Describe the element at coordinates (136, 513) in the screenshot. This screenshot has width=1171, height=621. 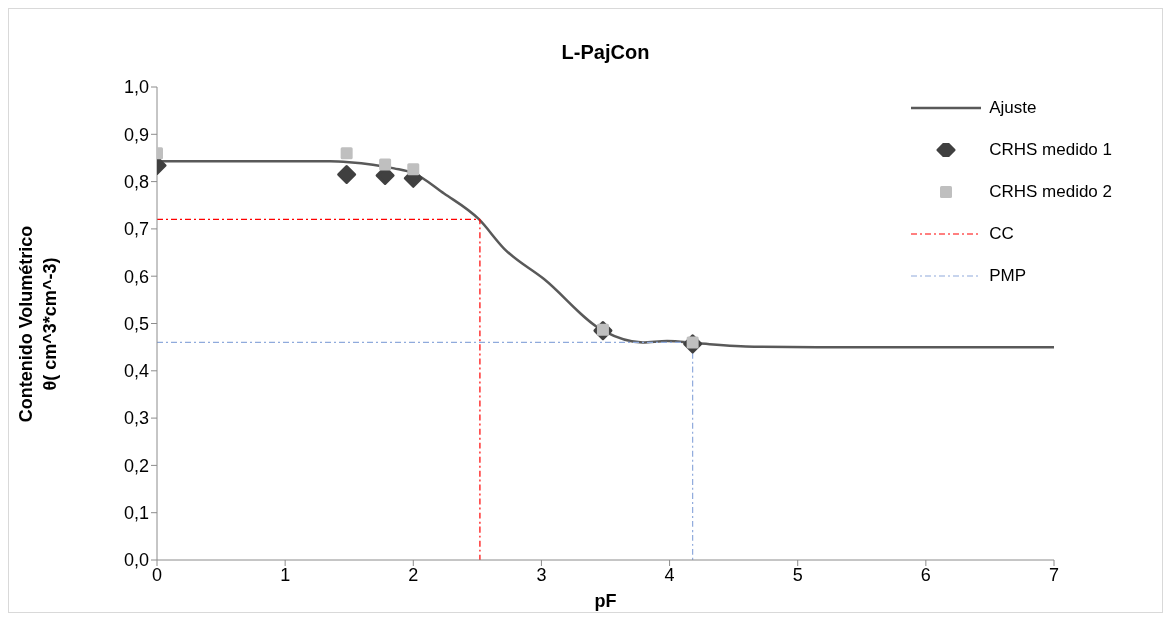
I see `y-tick-label: 0,1` at that location.